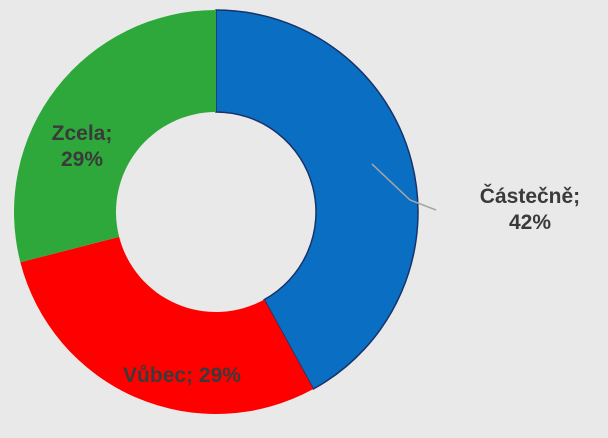  I want to click on slice-label: Částečně; 42%, so click(530, 209).